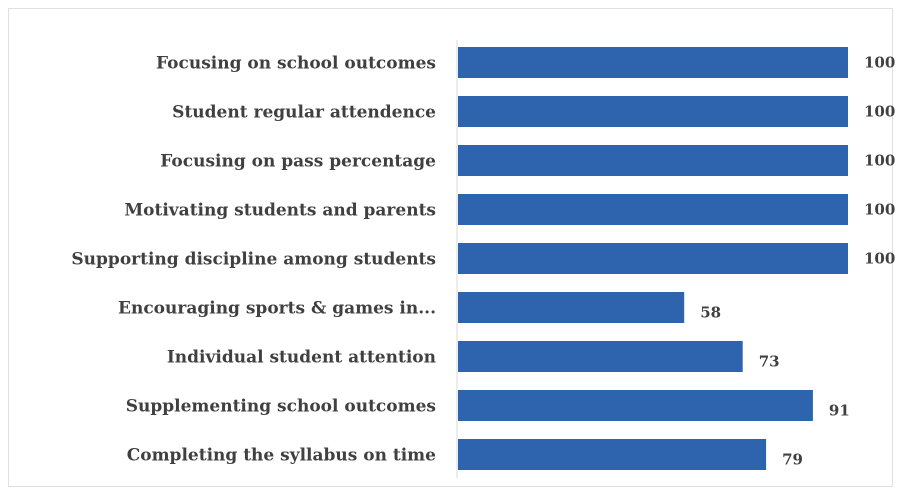 This screenshot has height=497, width=903. What do you see at coordinates (281, 456) in the screenshot?
I see `category-label: Completing the syllabus on time` at bounding box center [281, 456].